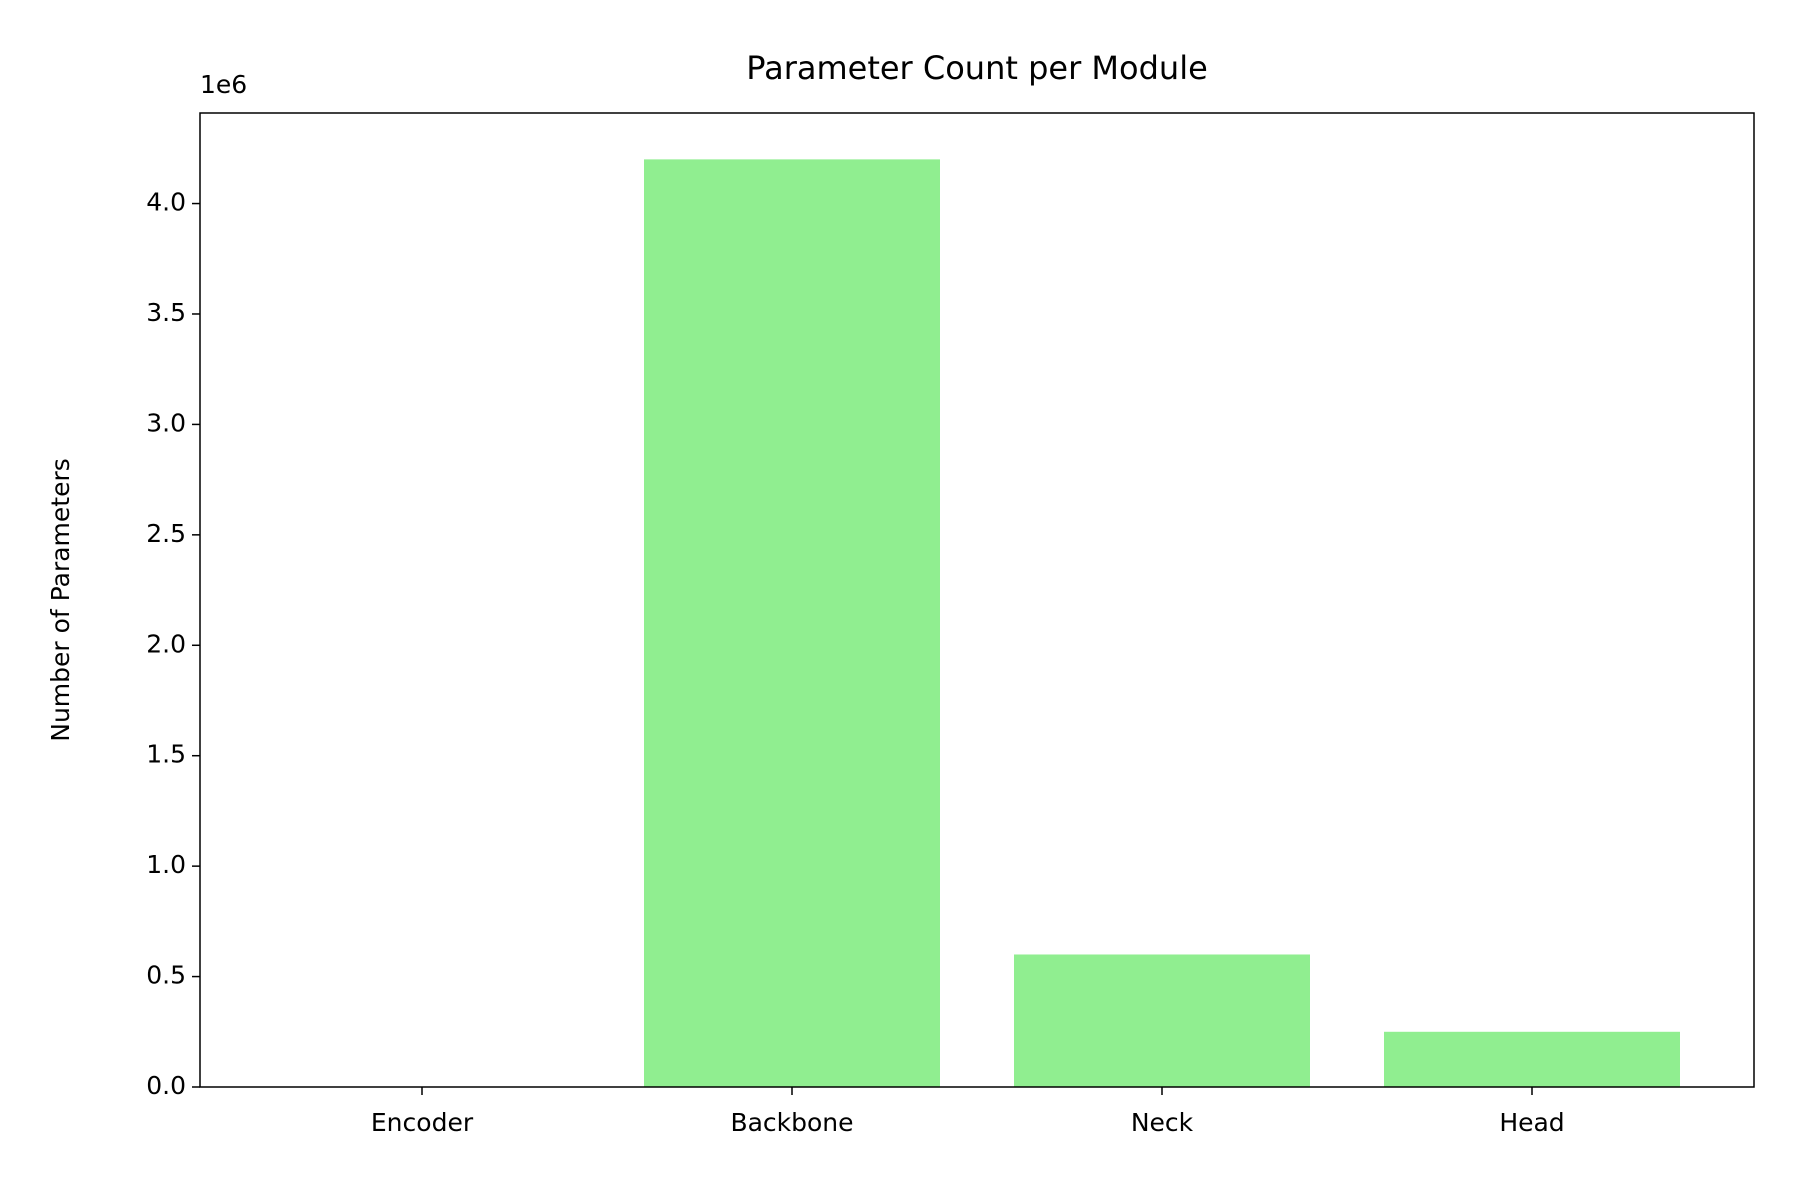  What do you see at coordinates (1531, 1122) in the screenshot?
I see `x-tick-label: Head` at bounding box center [1531, 1122].